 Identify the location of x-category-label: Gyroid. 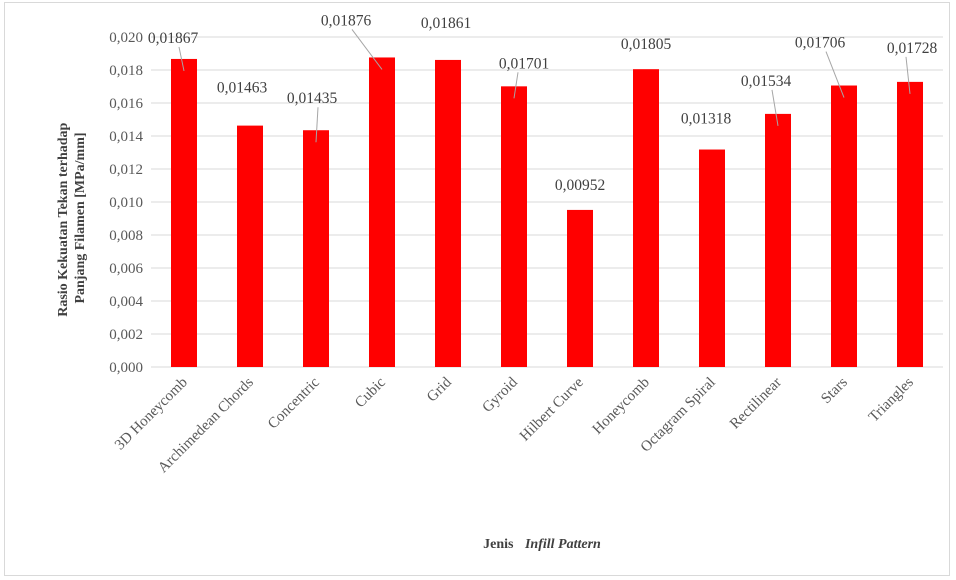
(500, 395).